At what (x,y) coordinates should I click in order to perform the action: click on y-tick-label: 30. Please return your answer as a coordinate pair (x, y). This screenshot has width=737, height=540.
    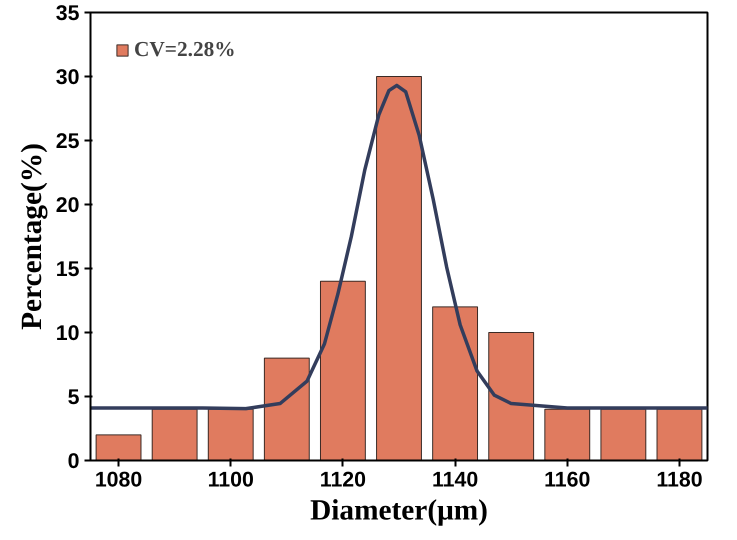
    Looking at the image, I should click on (68, 77).